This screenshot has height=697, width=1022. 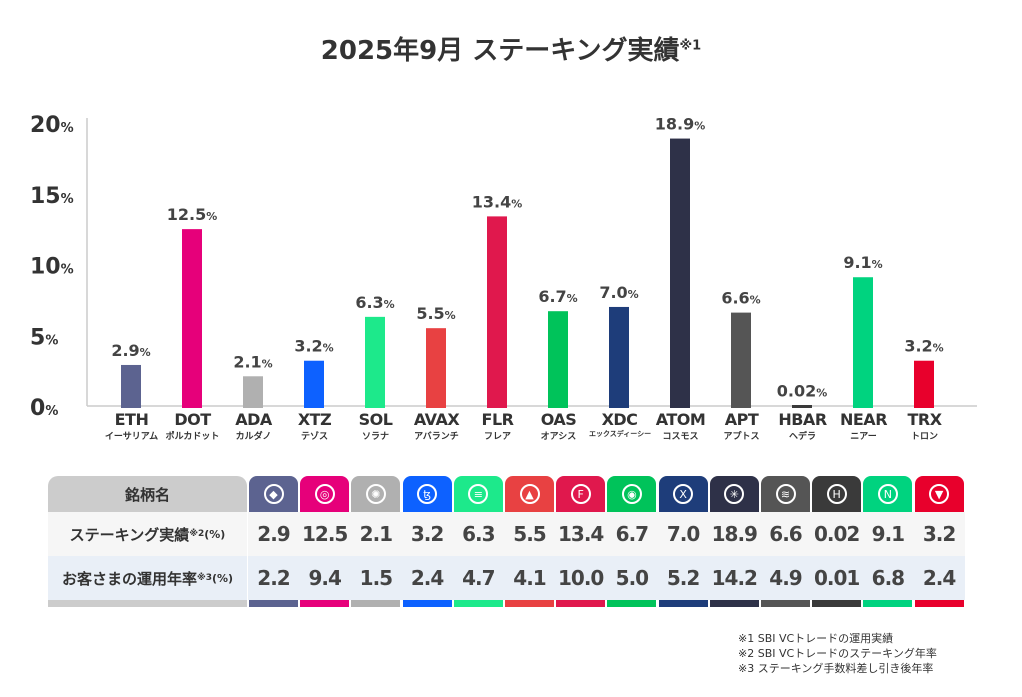 I want to click on bar-avax, so click(x=436, y=367).